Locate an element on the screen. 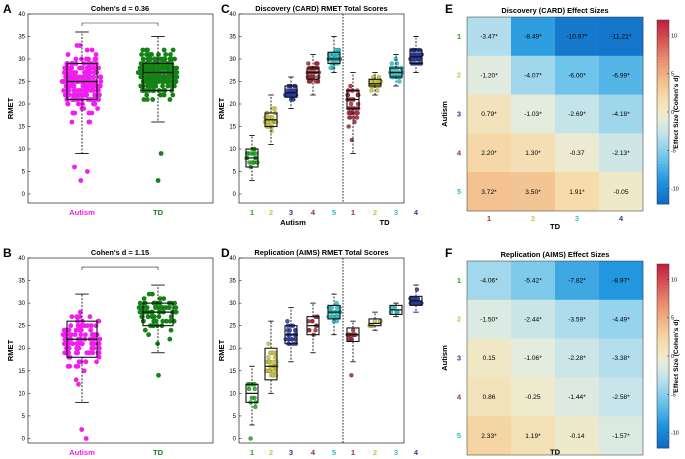 This screenshot has width=685, height=459. category-label: 1 is located at coordinates (252, 212).